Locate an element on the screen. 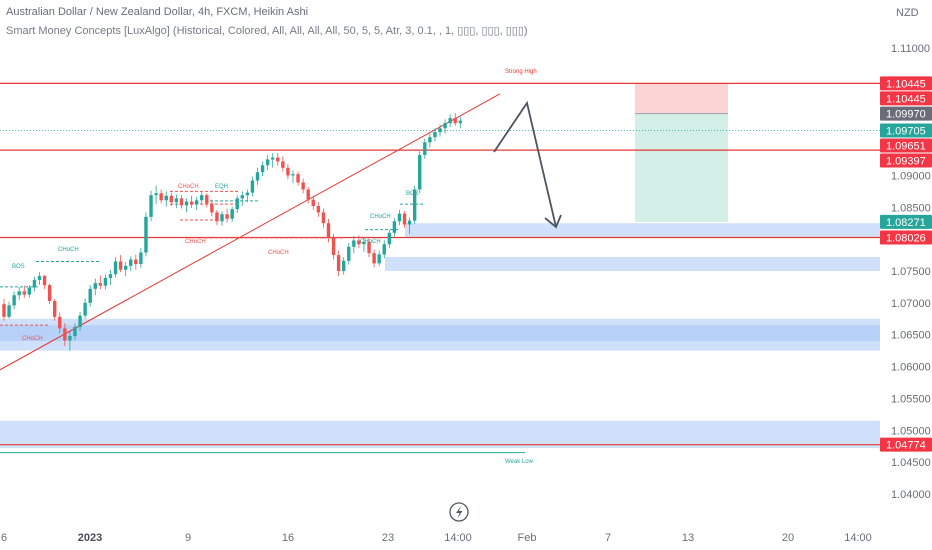 The image size is (932, 550). time-tick-label: Feb is located at coordinates (527, 538).